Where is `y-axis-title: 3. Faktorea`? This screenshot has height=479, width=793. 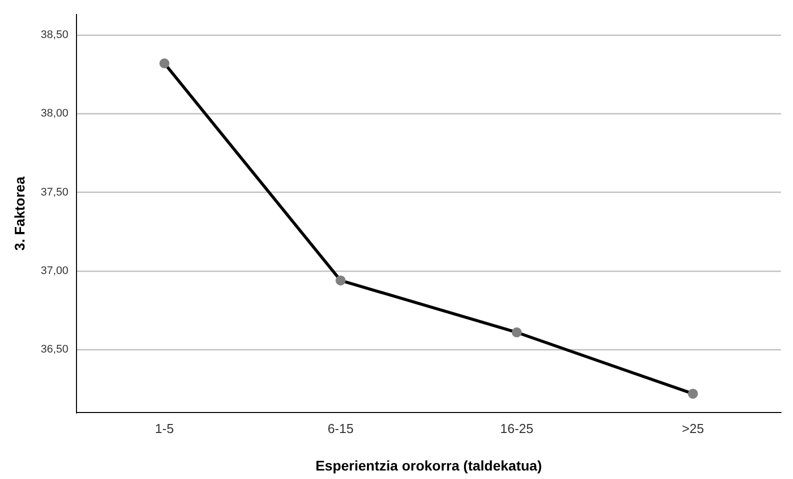 y-axis-title: 3. Faktorea is located at coordinates (19, 213).